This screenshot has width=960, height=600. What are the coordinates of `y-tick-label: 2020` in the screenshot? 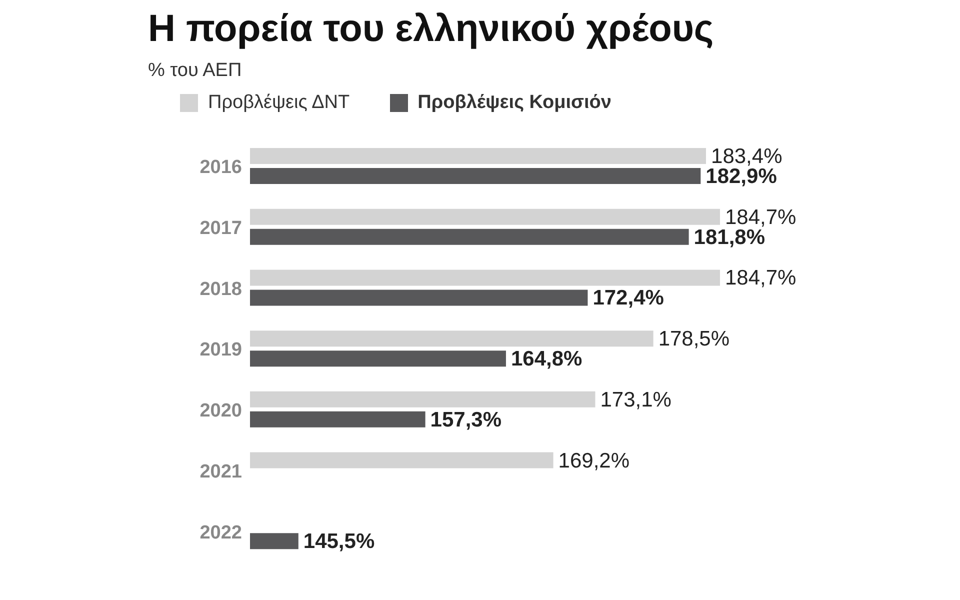 It's located at (221, 411).